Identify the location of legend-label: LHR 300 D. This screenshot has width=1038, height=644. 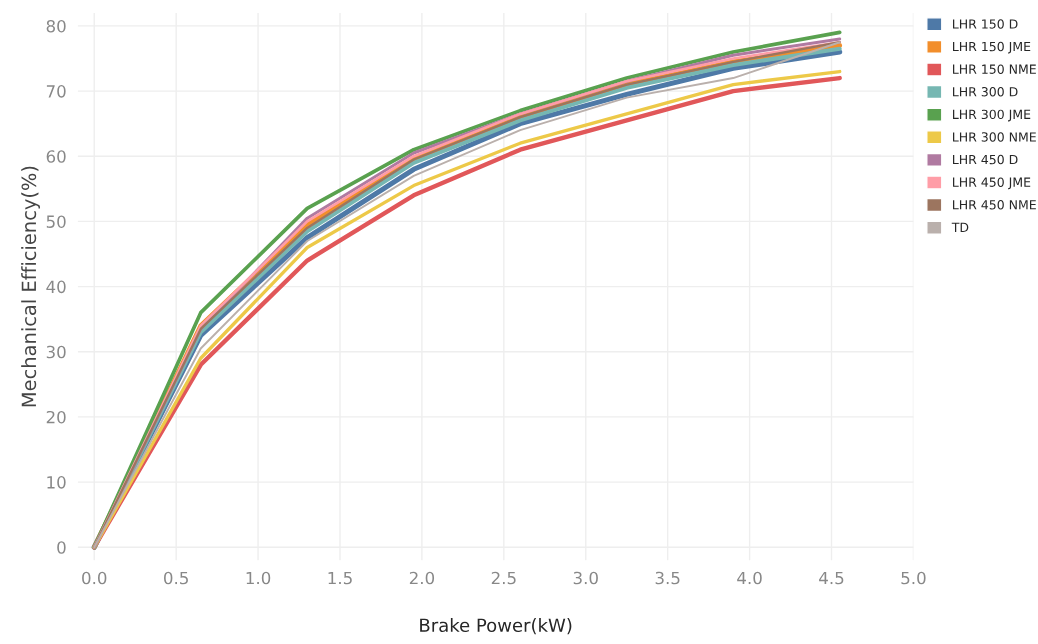
(985, 92).